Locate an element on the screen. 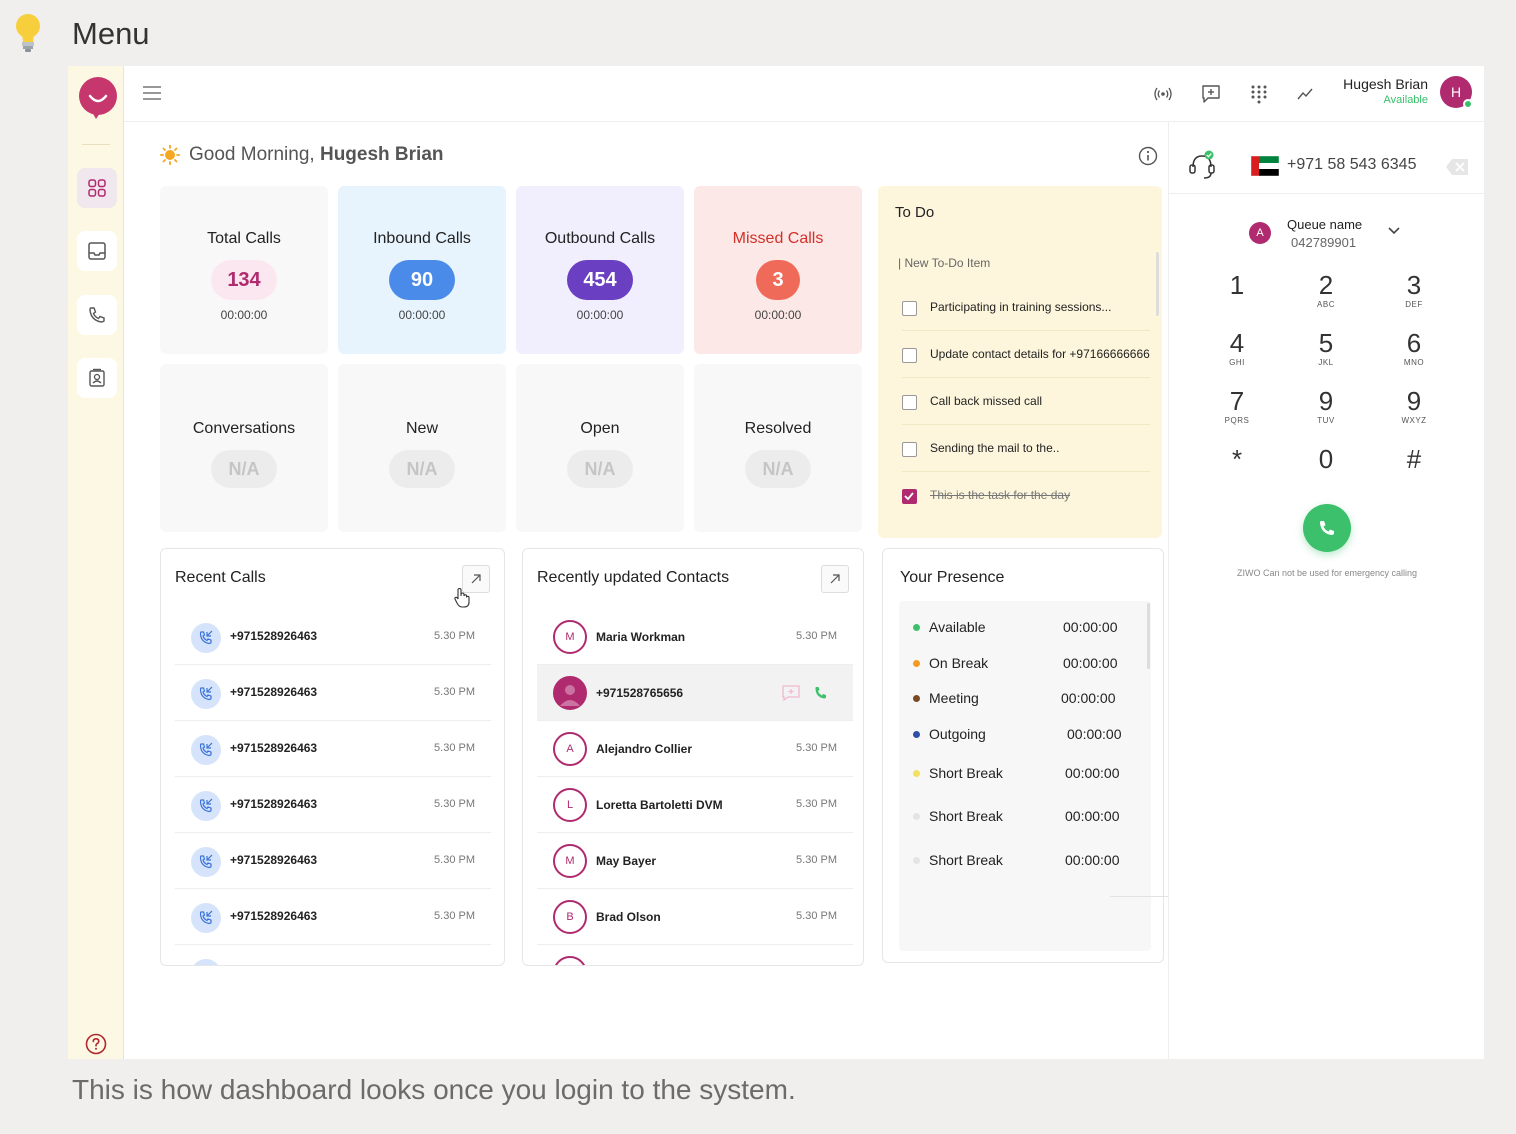 Image resolution: width=1516 pixels, height=1134 pixels. todo-scrollbar is located at coordinates (1157, 284).